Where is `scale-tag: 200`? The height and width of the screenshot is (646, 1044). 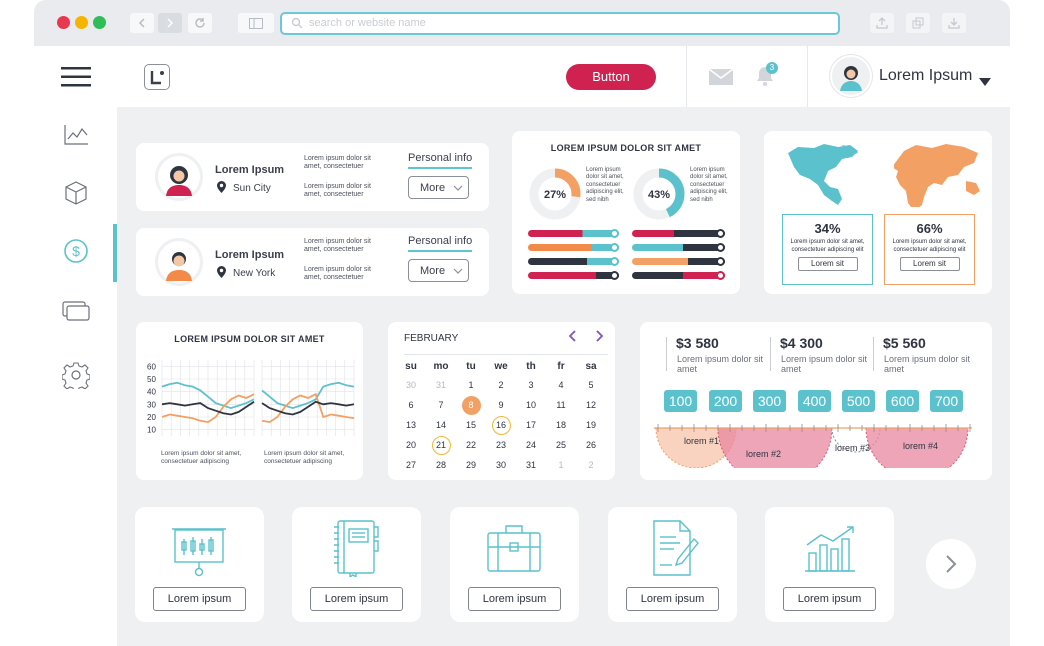
scale-tag: 200 is located at coordinates (725, 401).